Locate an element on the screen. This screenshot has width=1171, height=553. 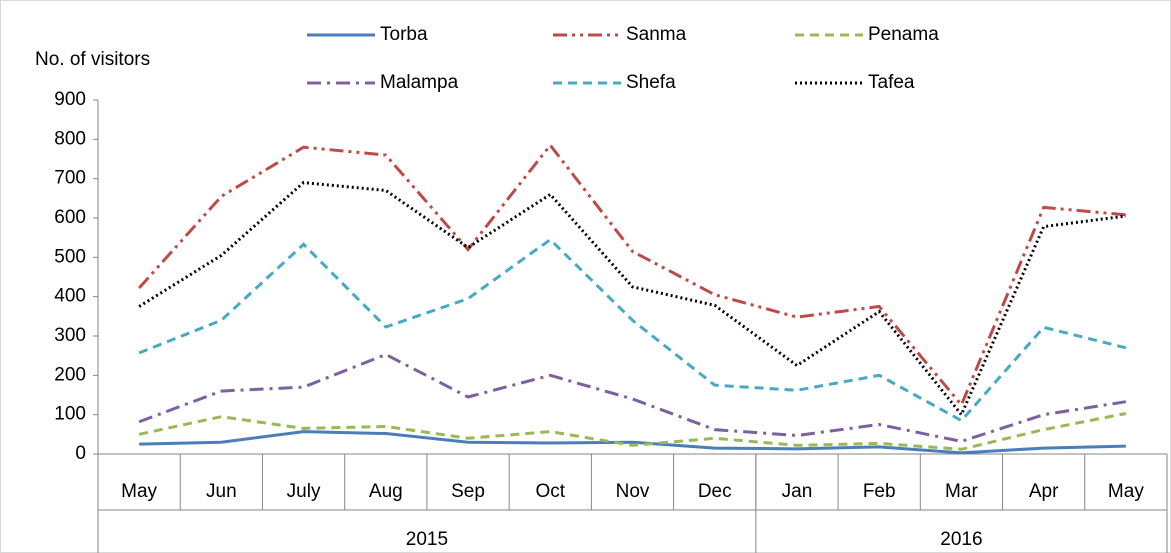
x-tick-label: Feb is located at coordinates (879, 491).